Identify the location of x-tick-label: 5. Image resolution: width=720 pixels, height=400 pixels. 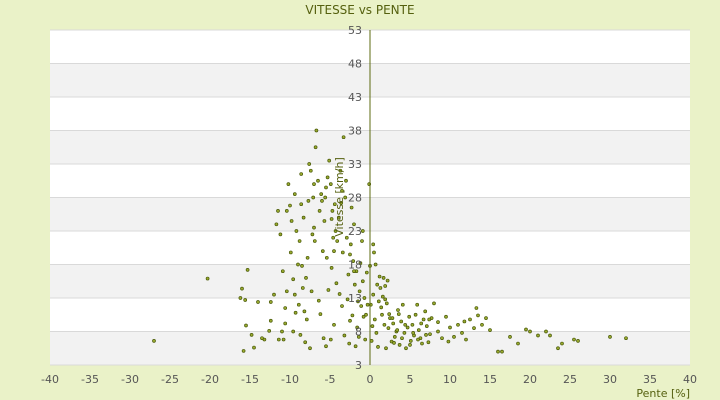
(410, 379).